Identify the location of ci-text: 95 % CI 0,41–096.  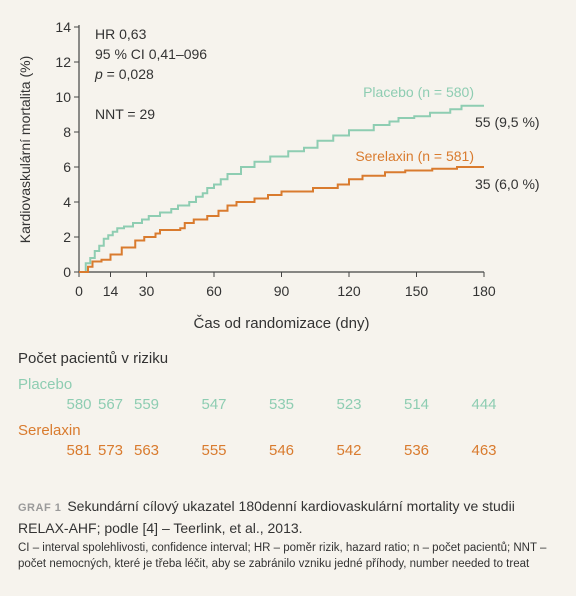
(151, 54).